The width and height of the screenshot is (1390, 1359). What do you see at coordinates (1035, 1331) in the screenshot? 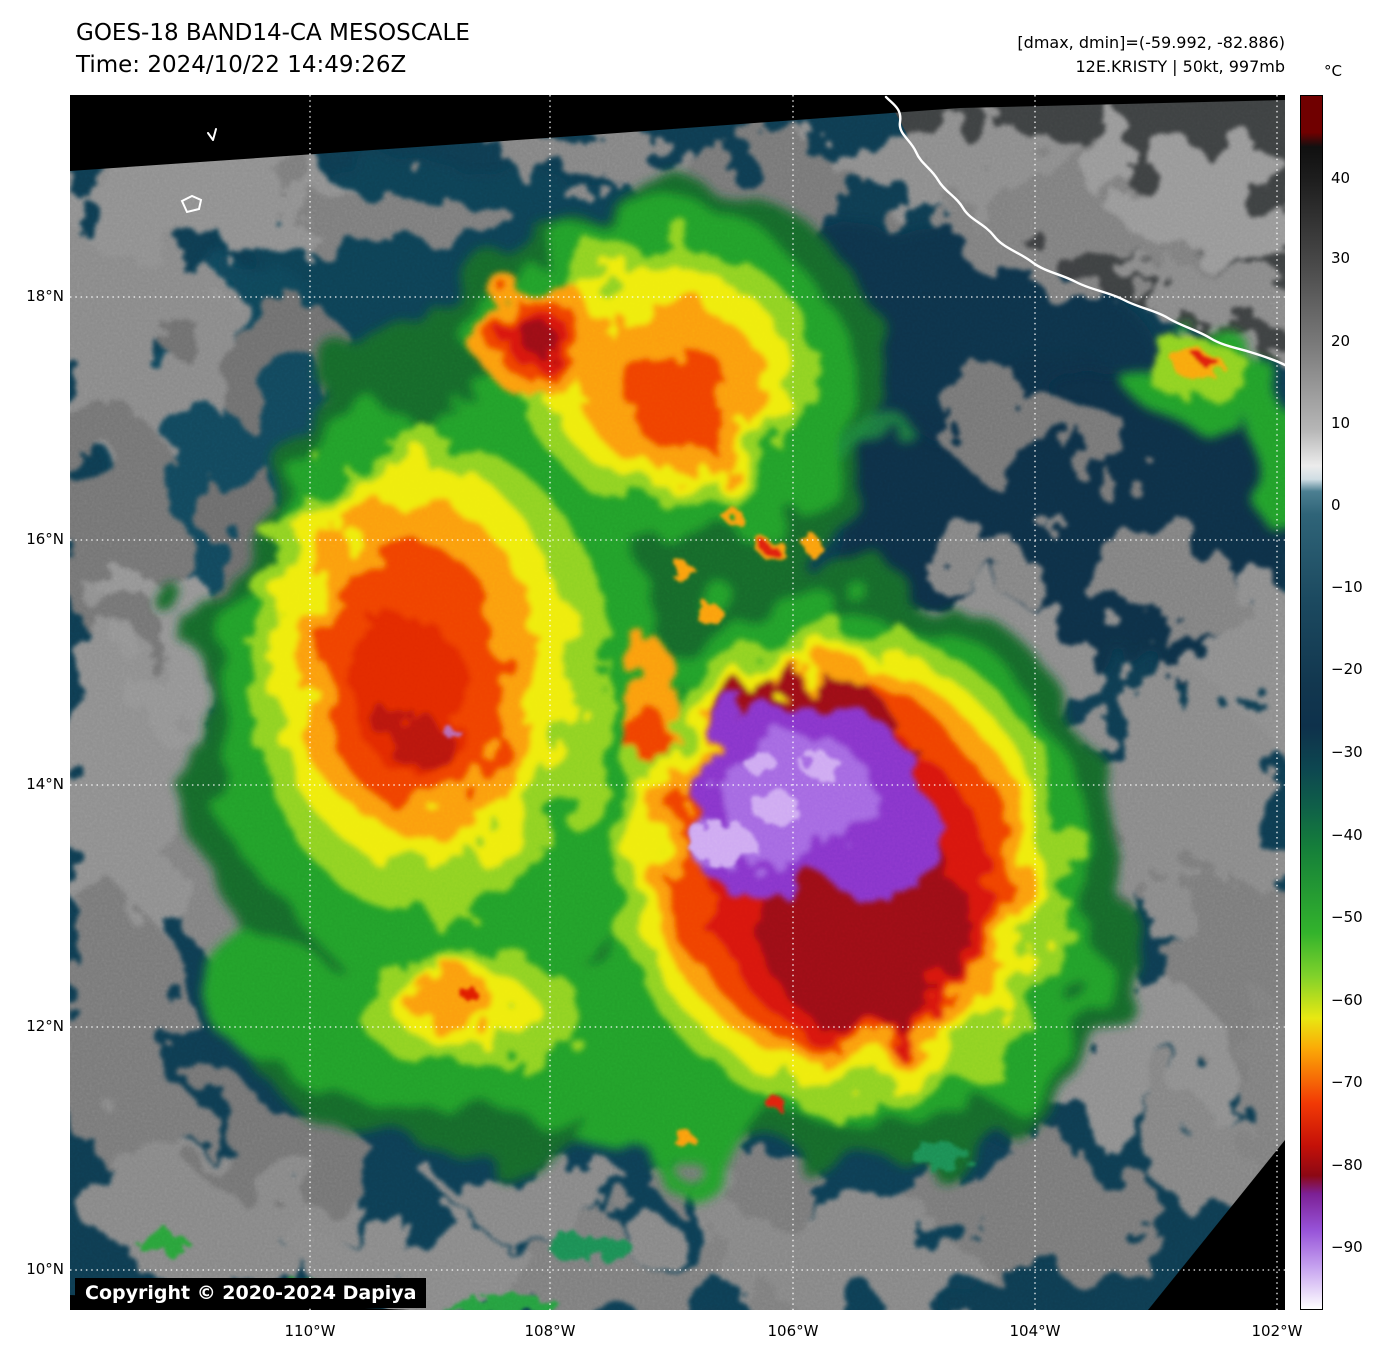
I see `lon-label-104w: 104°W` at bounding box center [1035, 1331].